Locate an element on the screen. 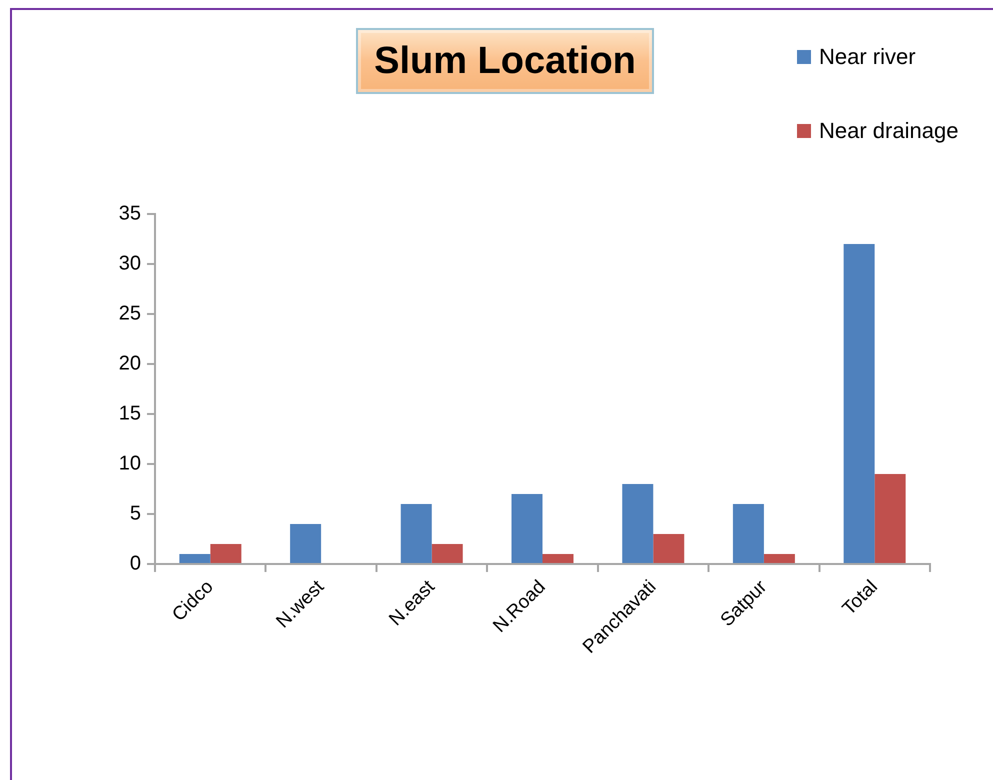  y-tick-label: 0 is located at coordinates (135, 563).